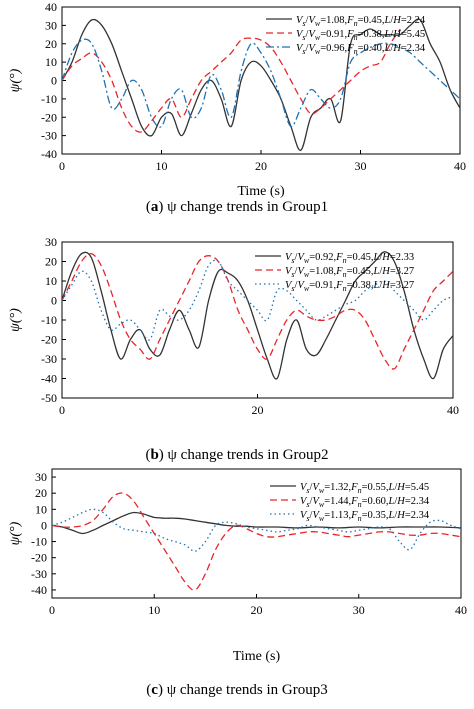 Image resolution: width=474 pixels, height=709 pixels. Describe the element at coordinates (365, 516) in the screenshot. I see `legend-label: Vs/Vw=1.13,Fn=0.35,L/H=2.34` at that location.